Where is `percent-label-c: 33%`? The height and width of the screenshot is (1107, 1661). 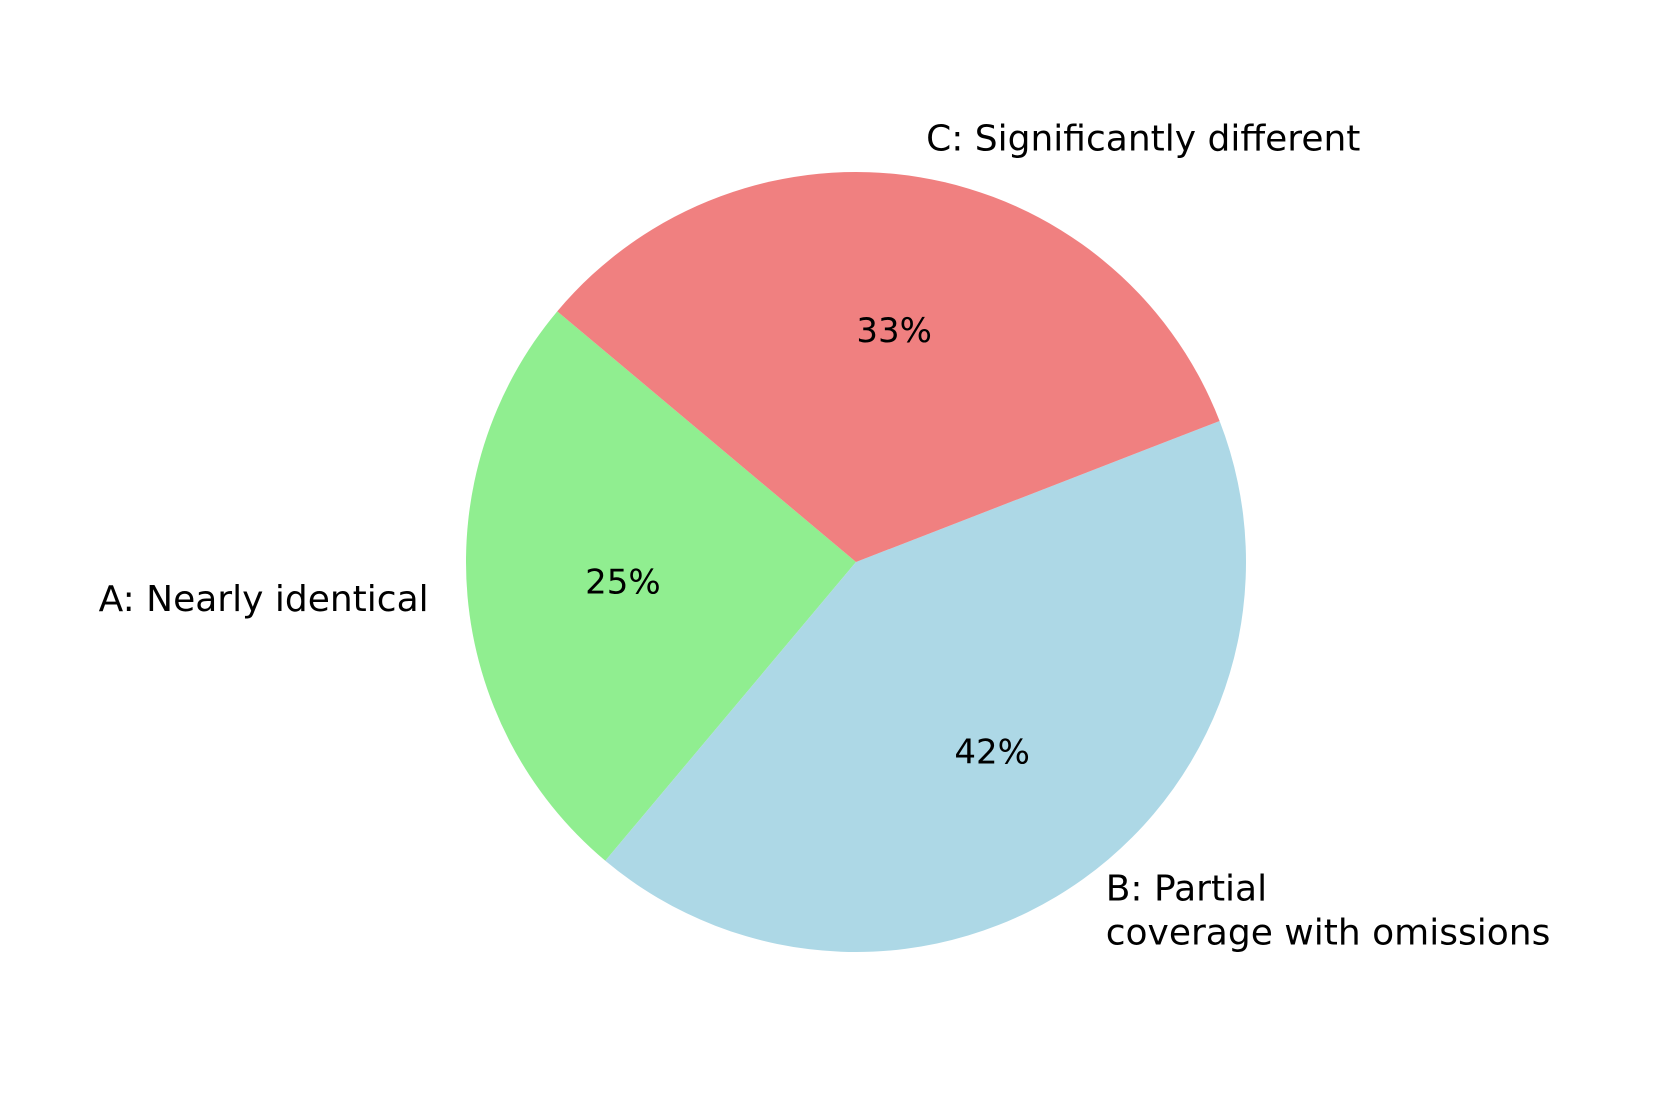
percent-label-c: 33% is located at coordinates (894, 331).